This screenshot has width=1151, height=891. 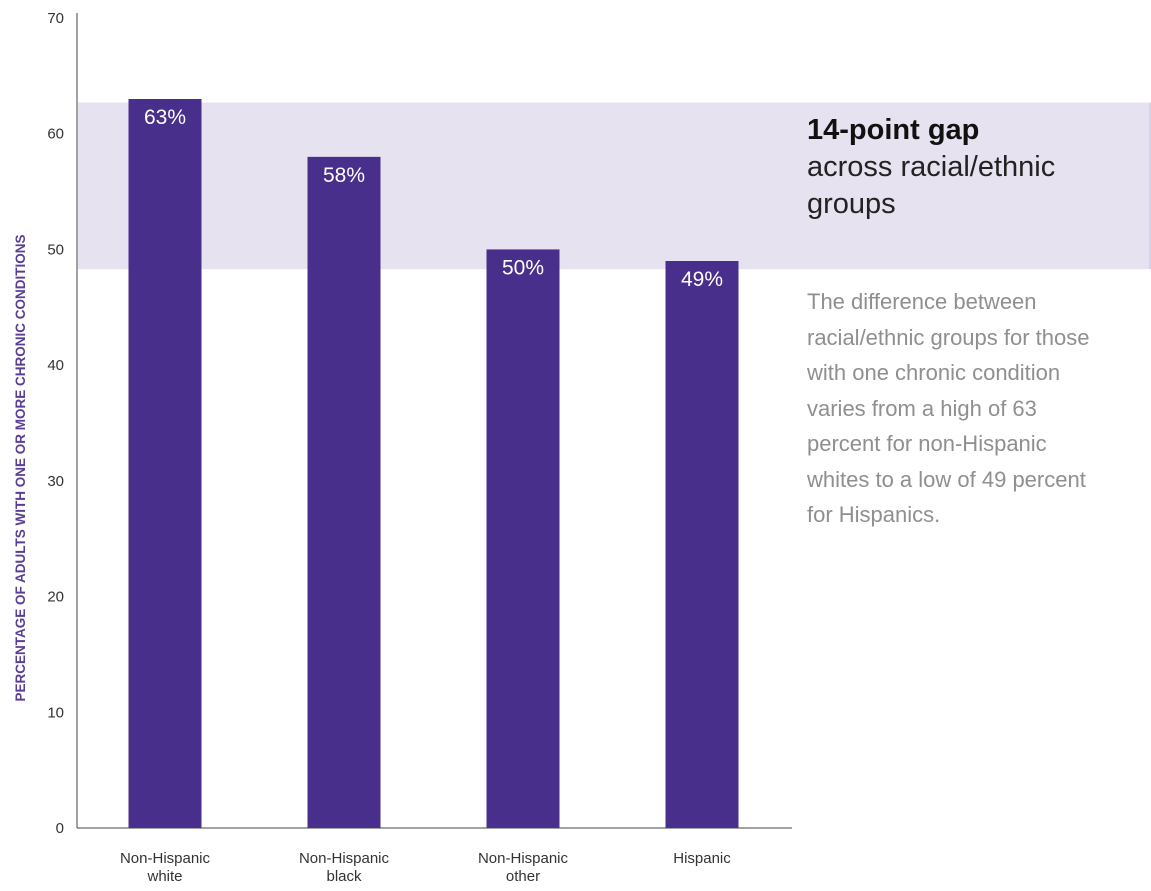 I want to click on y-tick-label: 40, so click(x=55, y=365).